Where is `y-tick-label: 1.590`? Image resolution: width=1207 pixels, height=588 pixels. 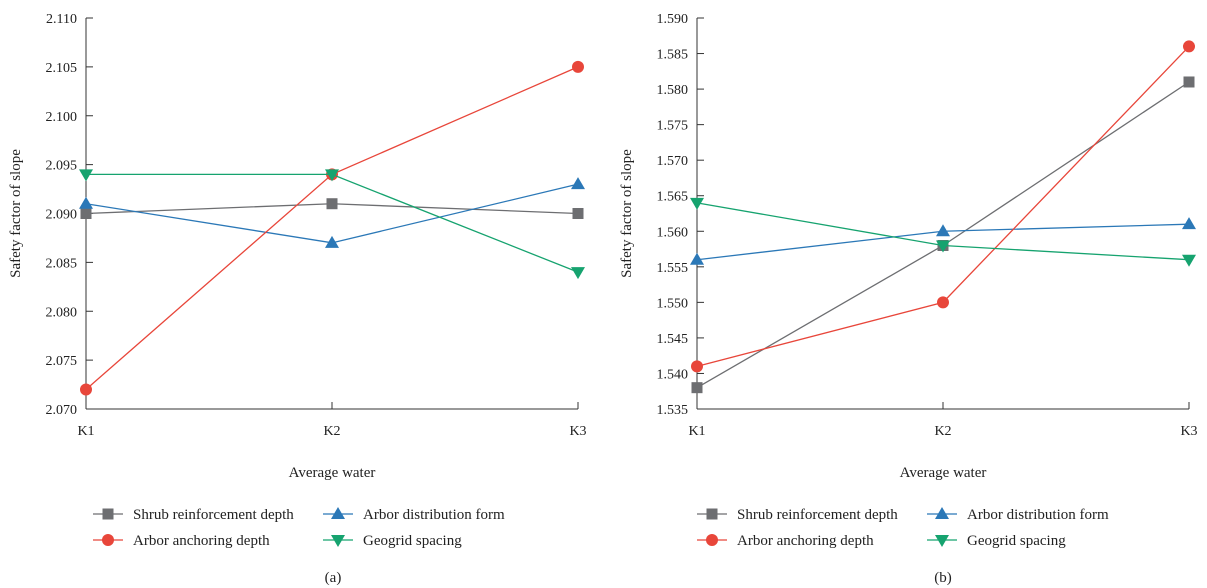
y-tick-label: 1.590 is located at coordinates (673, 19).